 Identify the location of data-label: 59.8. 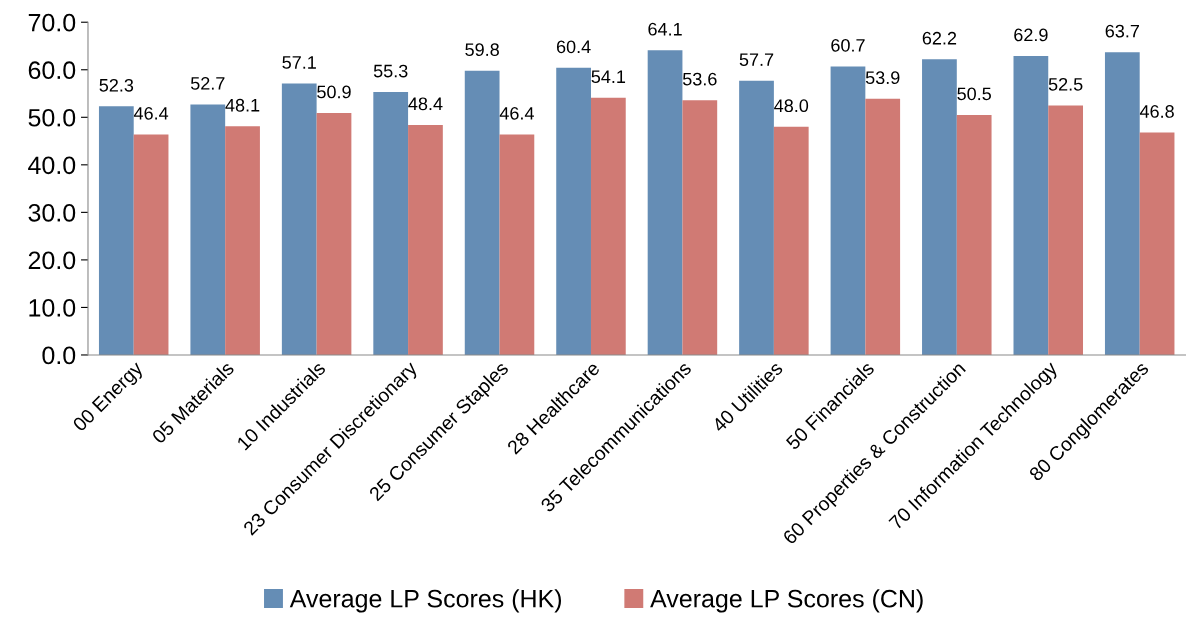
(482, 50).